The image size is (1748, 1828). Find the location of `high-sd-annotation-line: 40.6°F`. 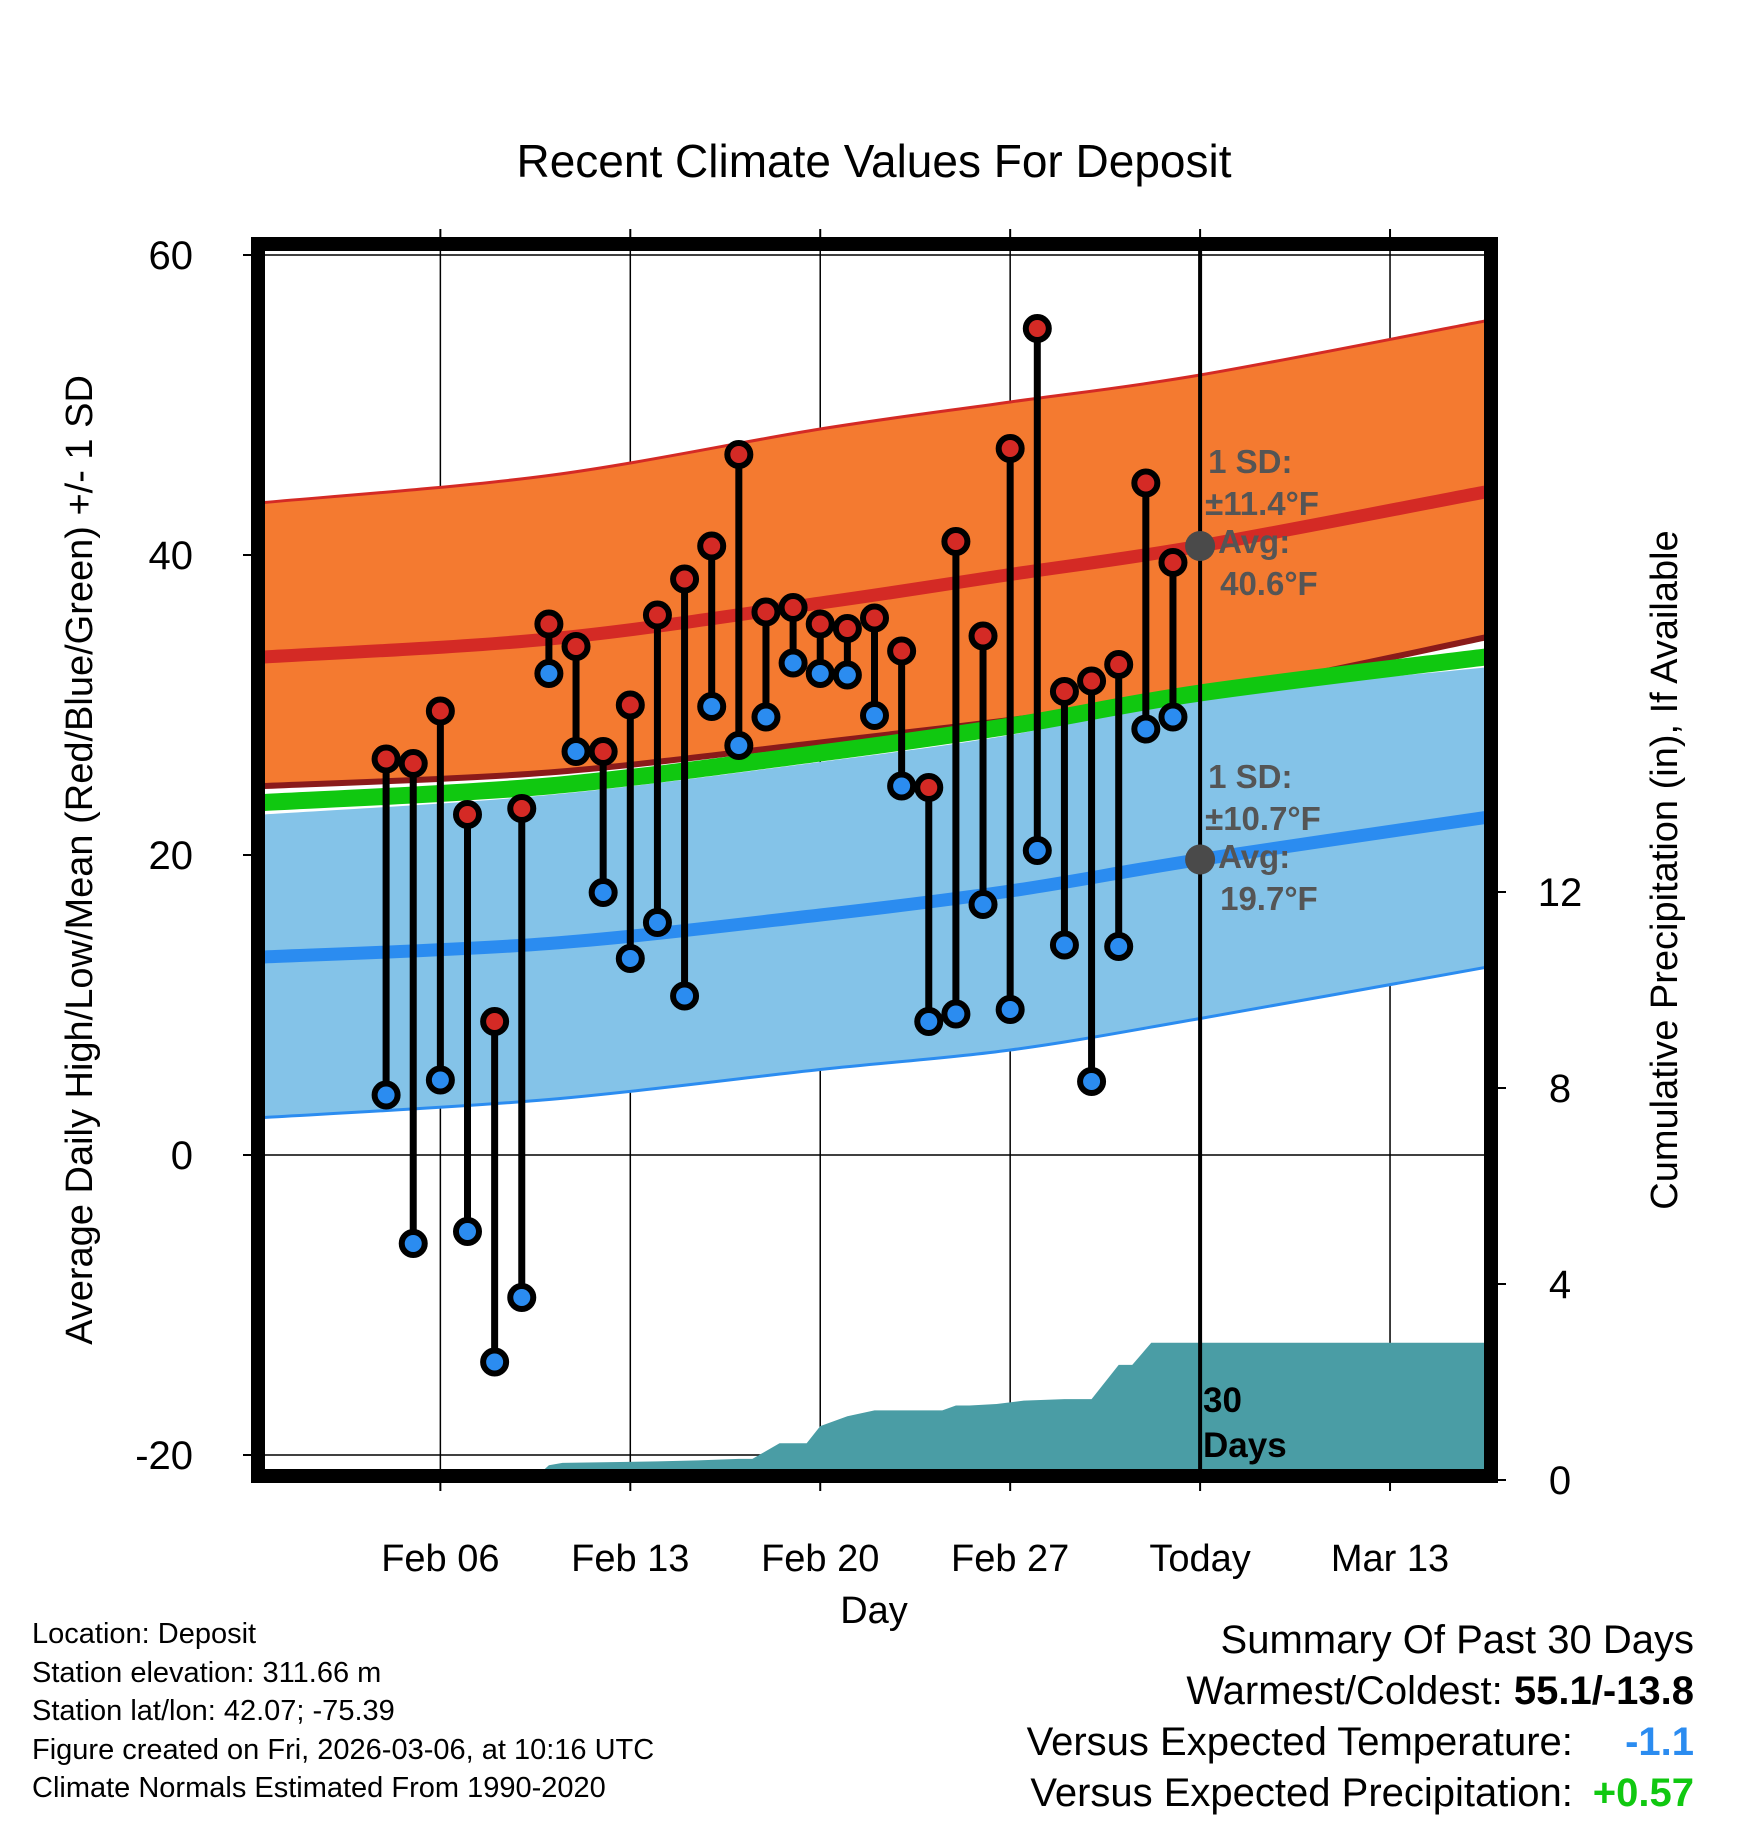

high-sd-annotation-line: 40.6°F is located at coordinates (1269, 583).